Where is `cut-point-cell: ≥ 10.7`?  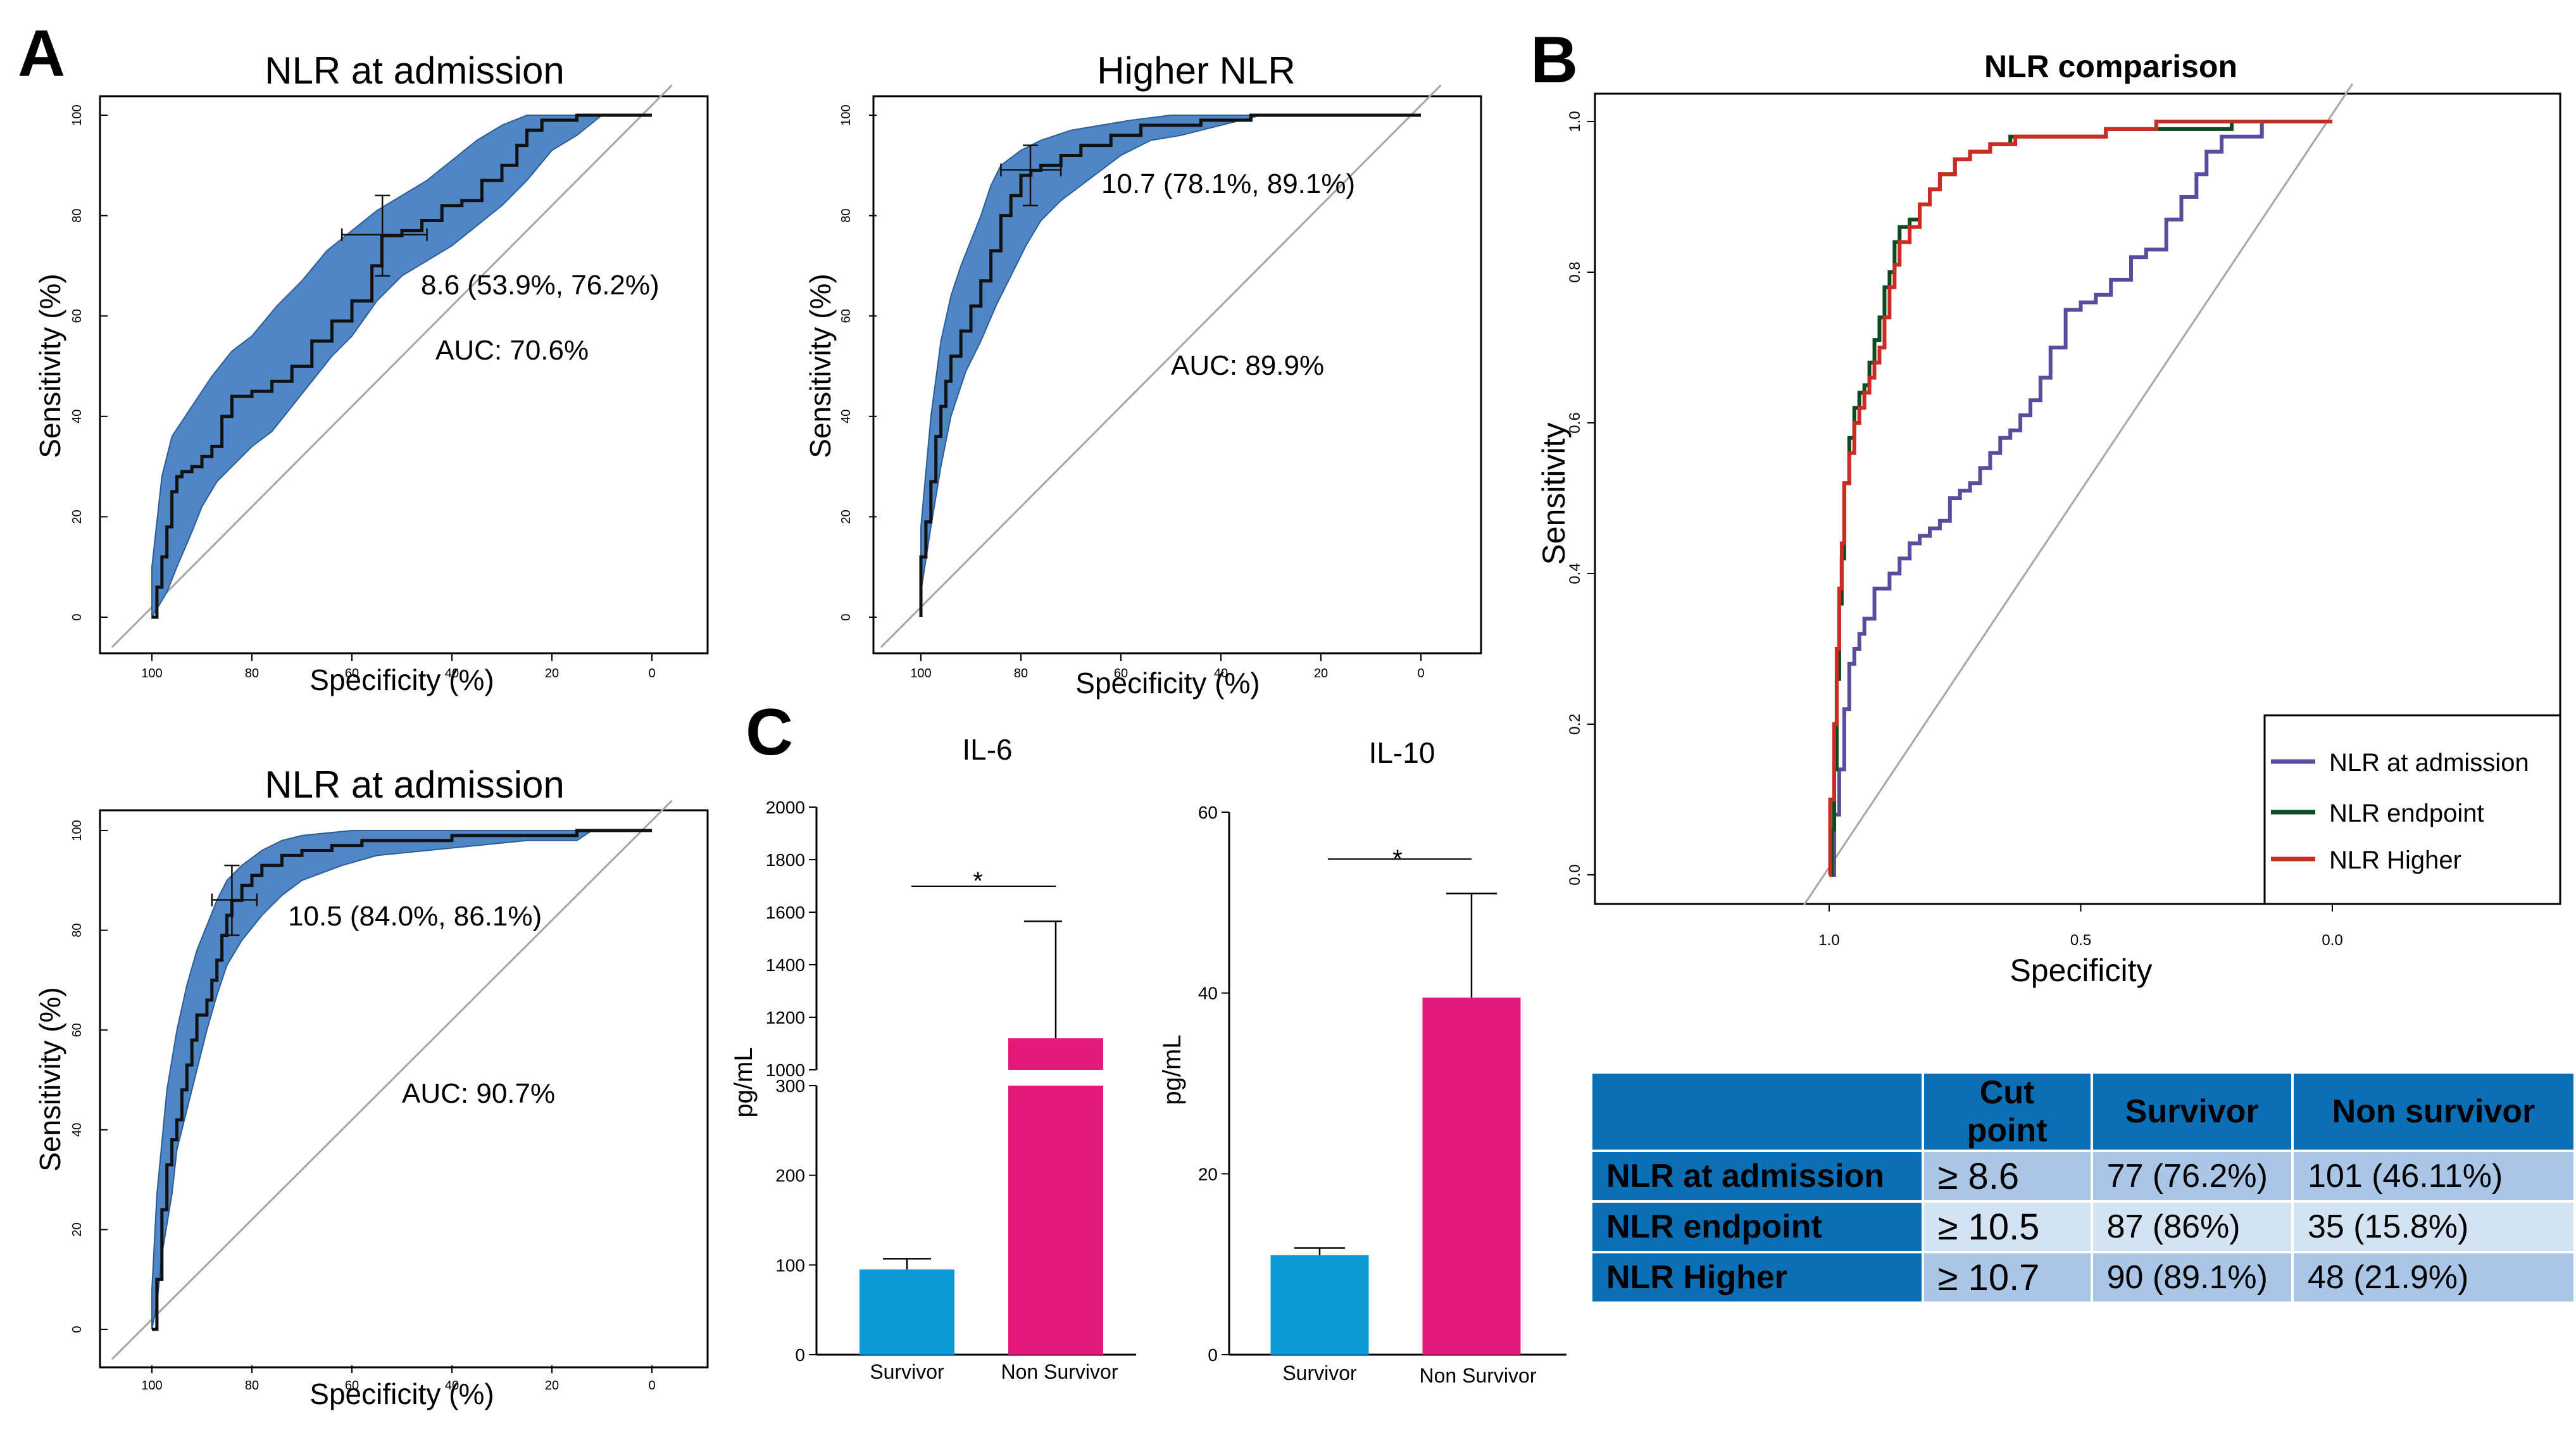 cut-point-cell: ≥ 10.7 is located at coordinates (2007, 1277).